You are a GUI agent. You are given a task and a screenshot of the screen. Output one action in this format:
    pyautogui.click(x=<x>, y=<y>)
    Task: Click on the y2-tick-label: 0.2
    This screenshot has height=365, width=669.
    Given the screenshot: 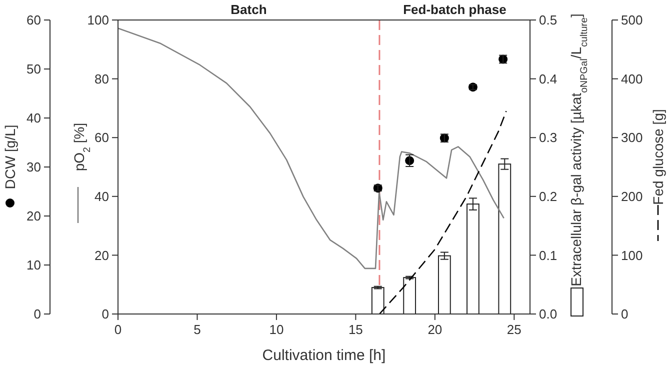 What is the action you would take?
    pyautogui.click(x=548, y=196)
    